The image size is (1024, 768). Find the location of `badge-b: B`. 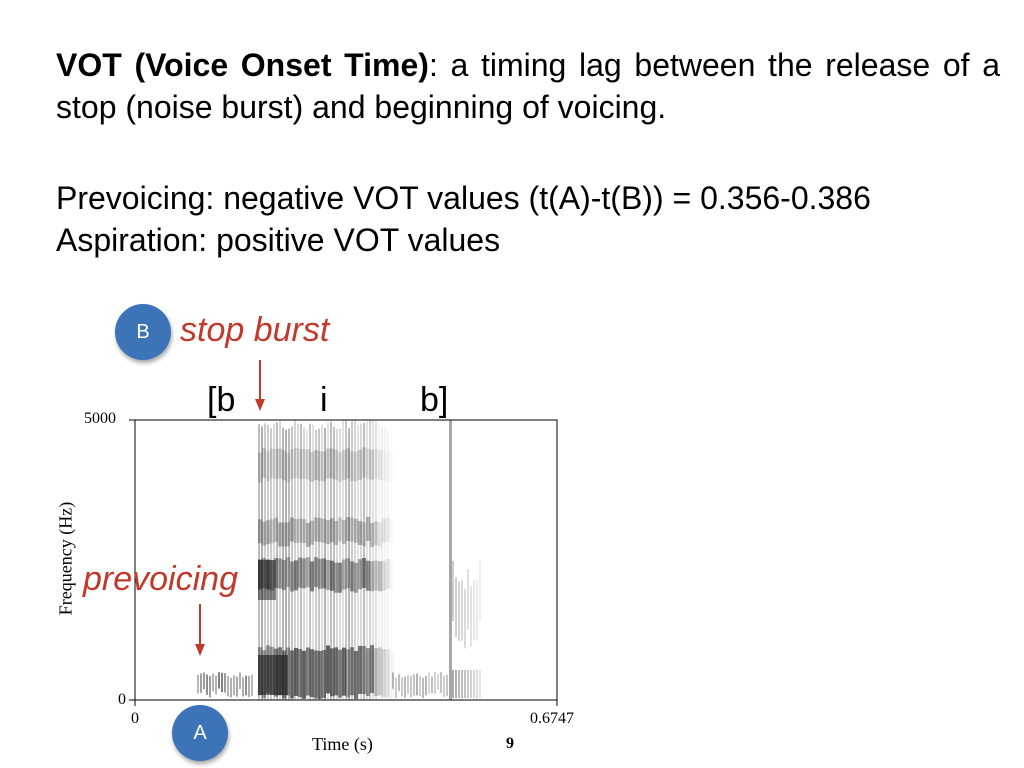

badge-b: B is located at coordinates (143, 332).